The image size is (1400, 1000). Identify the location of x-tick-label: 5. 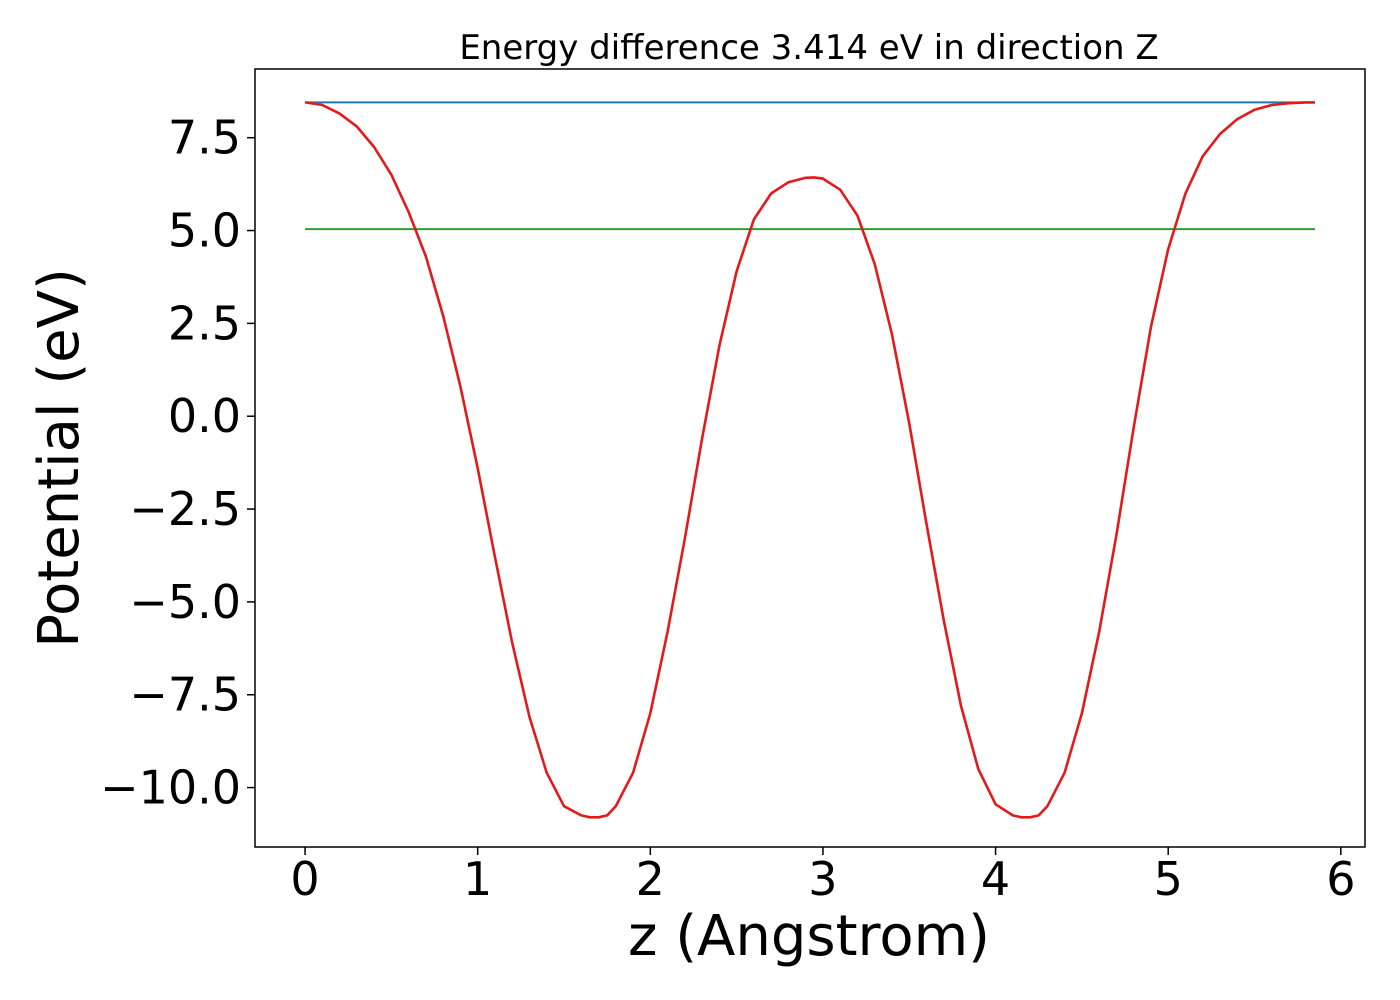
(1168, 879).